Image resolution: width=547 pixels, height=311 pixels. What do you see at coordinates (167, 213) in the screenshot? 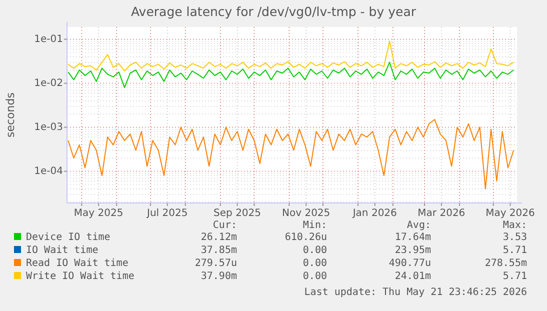
I see `x-tick-label: Jul 2025` at bounding box center [167, 213].